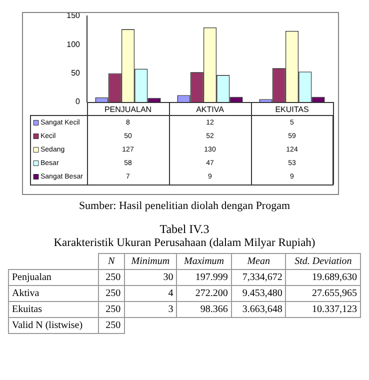 The width and height of the screenshot is (369, 380). I want to click on category-label: Std. Deviation, so click(323, 262).